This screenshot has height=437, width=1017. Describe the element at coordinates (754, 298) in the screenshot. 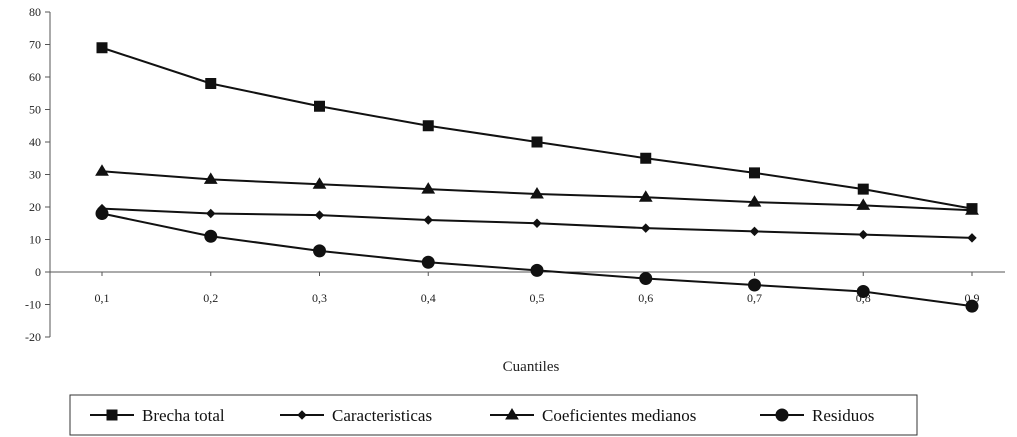

I see `x-tick-label: 0,7` at that location.